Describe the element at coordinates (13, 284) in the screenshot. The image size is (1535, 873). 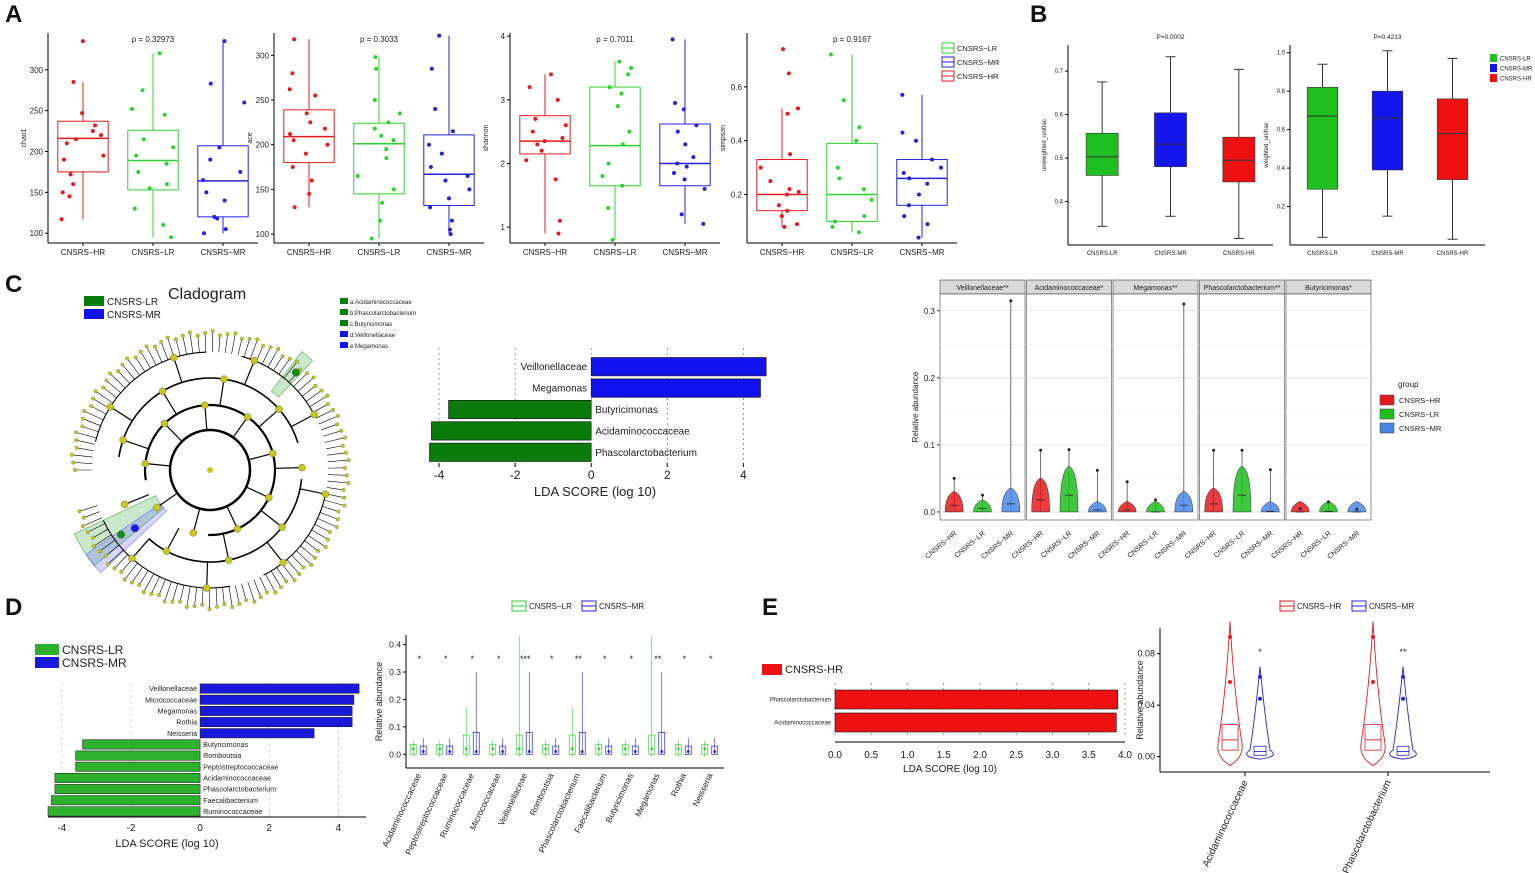
I see `panel-label-c: C` at that location.